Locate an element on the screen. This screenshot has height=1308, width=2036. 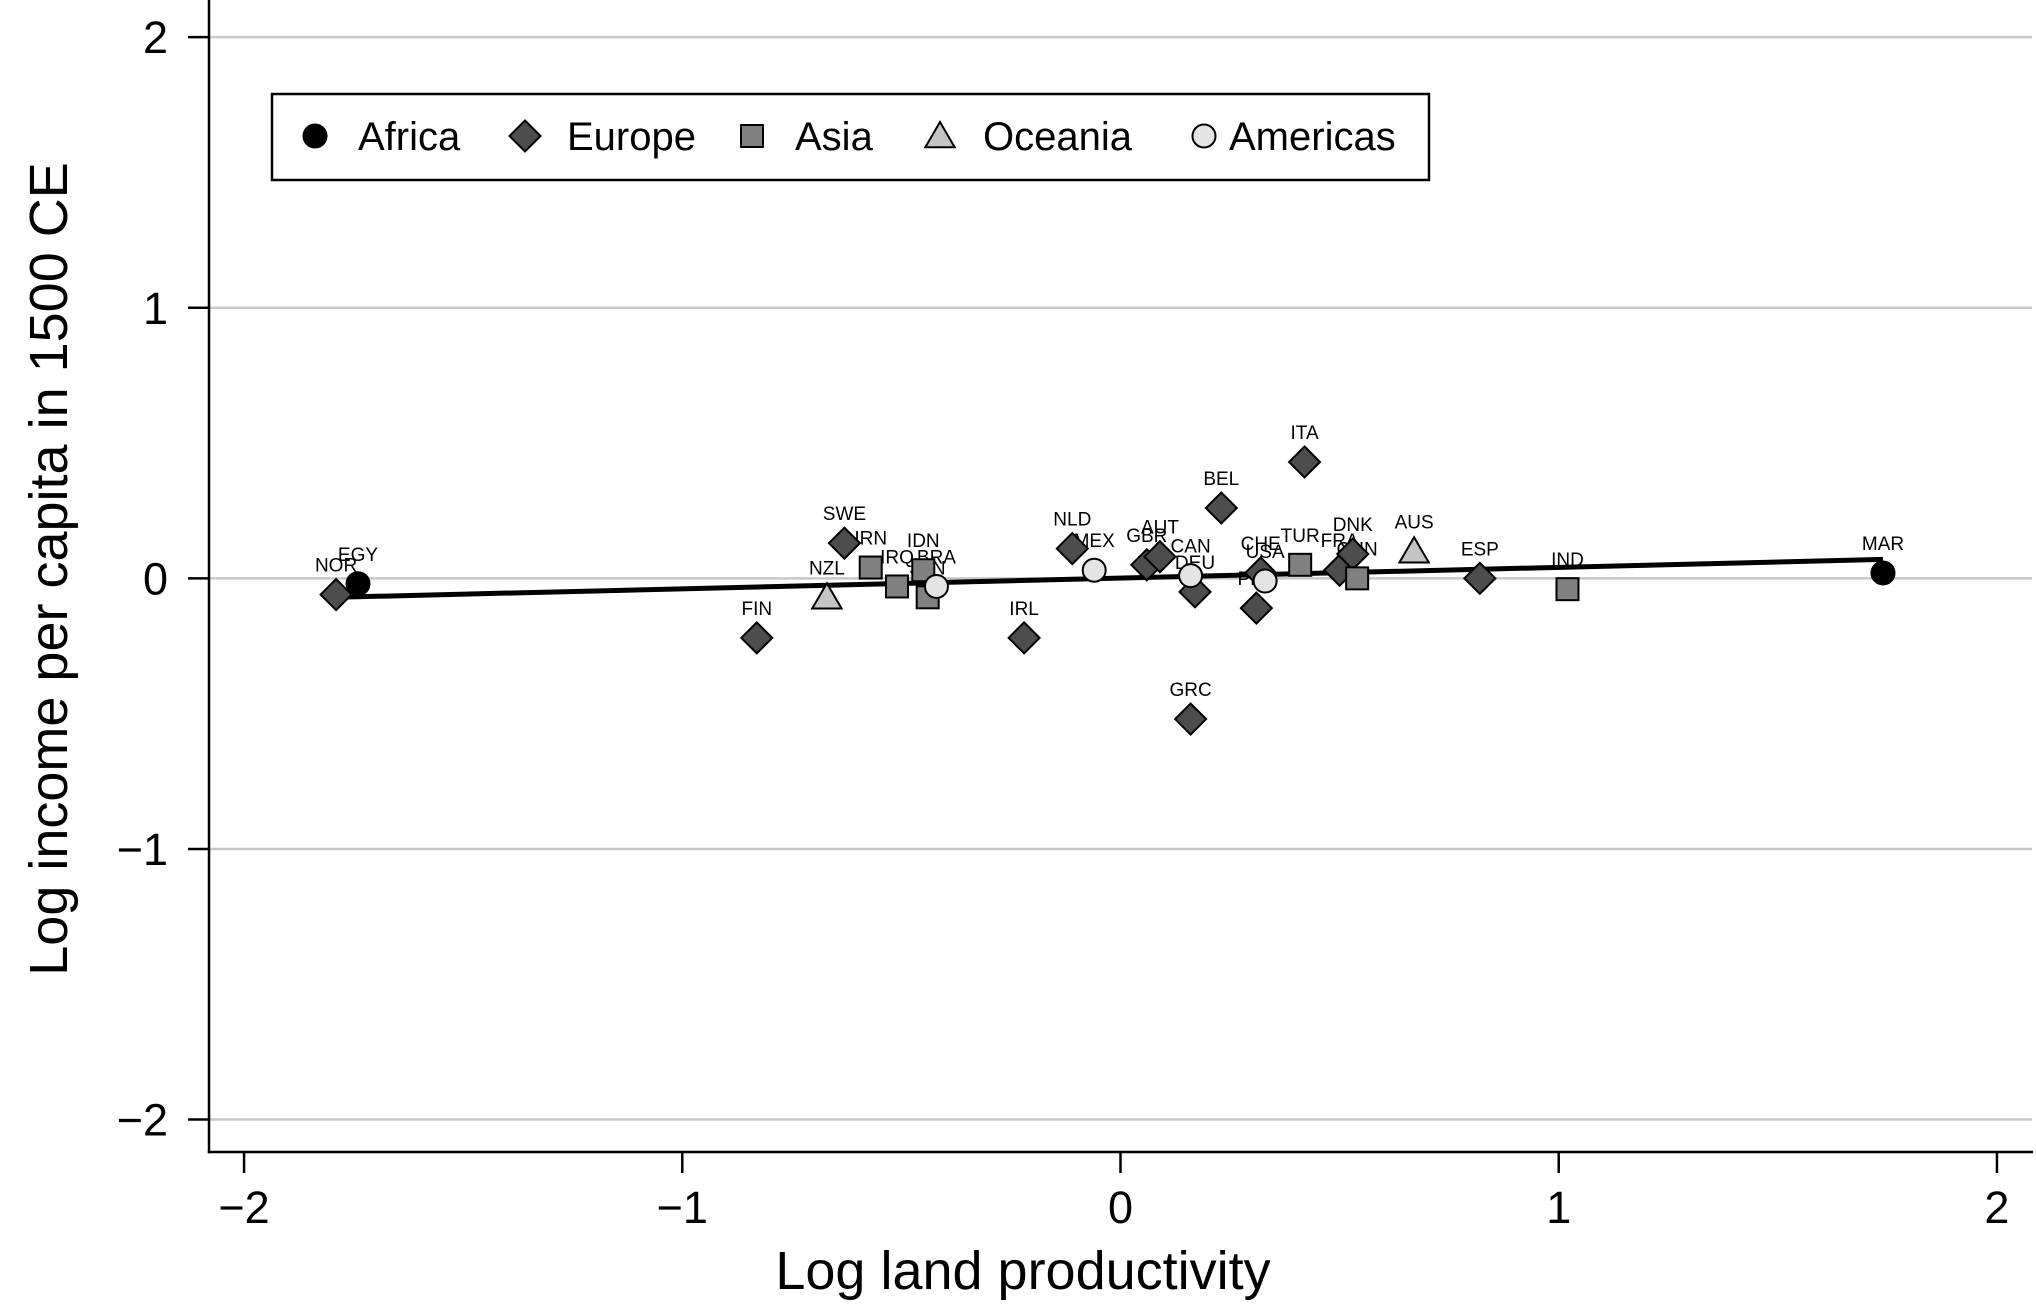
point-chn-square-marker is located at coordinates (1357, 578).